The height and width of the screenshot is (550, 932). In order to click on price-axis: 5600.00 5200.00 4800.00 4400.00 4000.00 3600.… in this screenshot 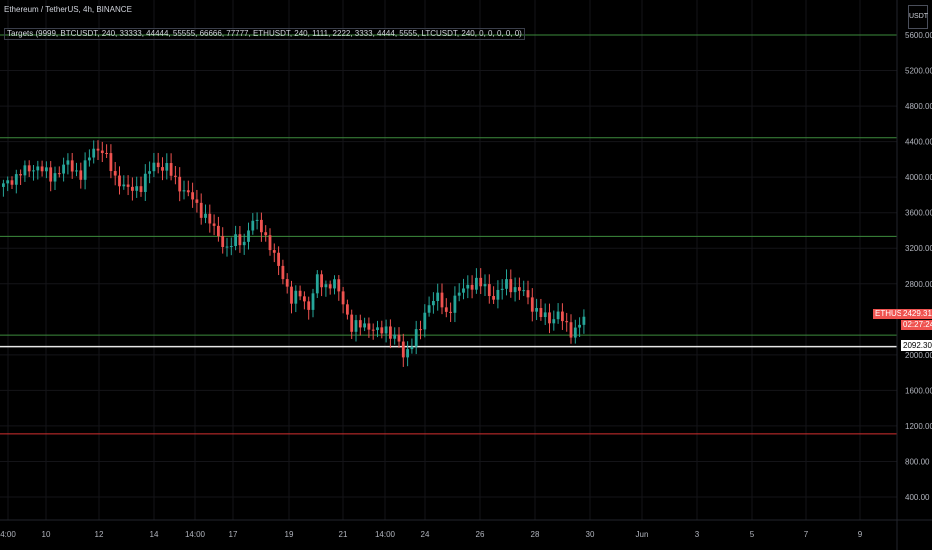, I will do `click(918, 266)`.